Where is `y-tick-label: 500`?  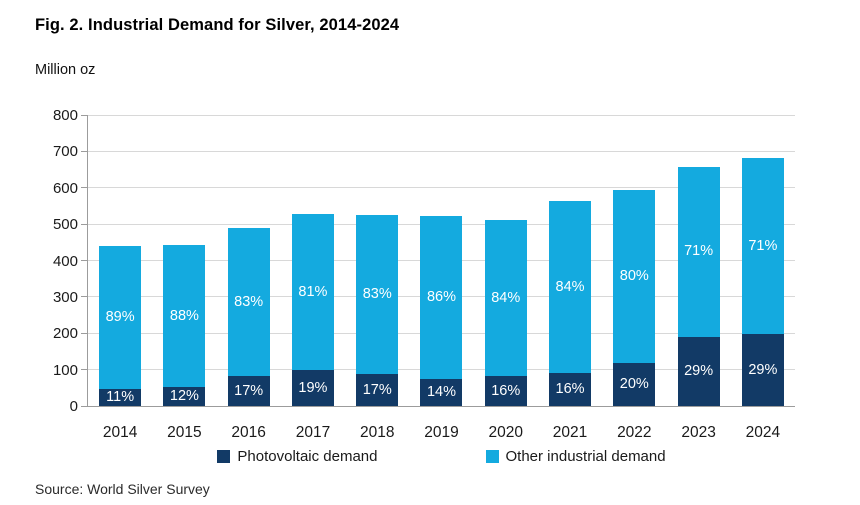 y-tick-label: 500 is located at coordinates (65, 225).